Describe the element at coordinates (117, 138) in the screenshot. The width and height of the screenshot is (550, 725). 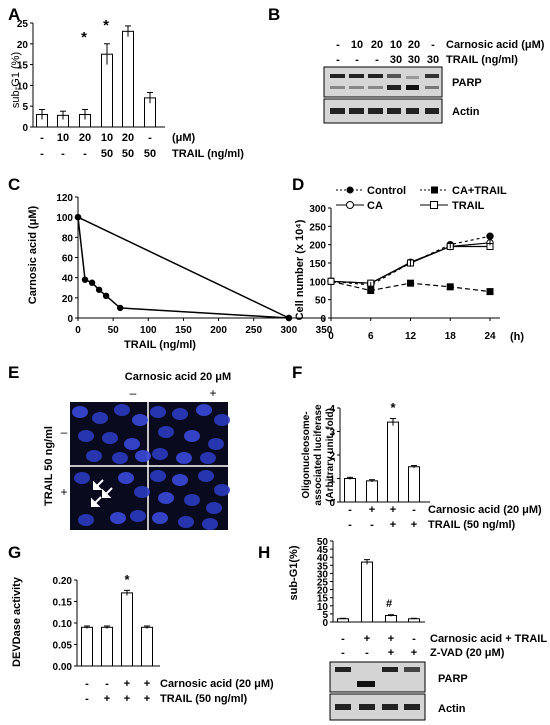
I see `panel-a-row1: - 10 20 10 20 - (μM)` at that location.